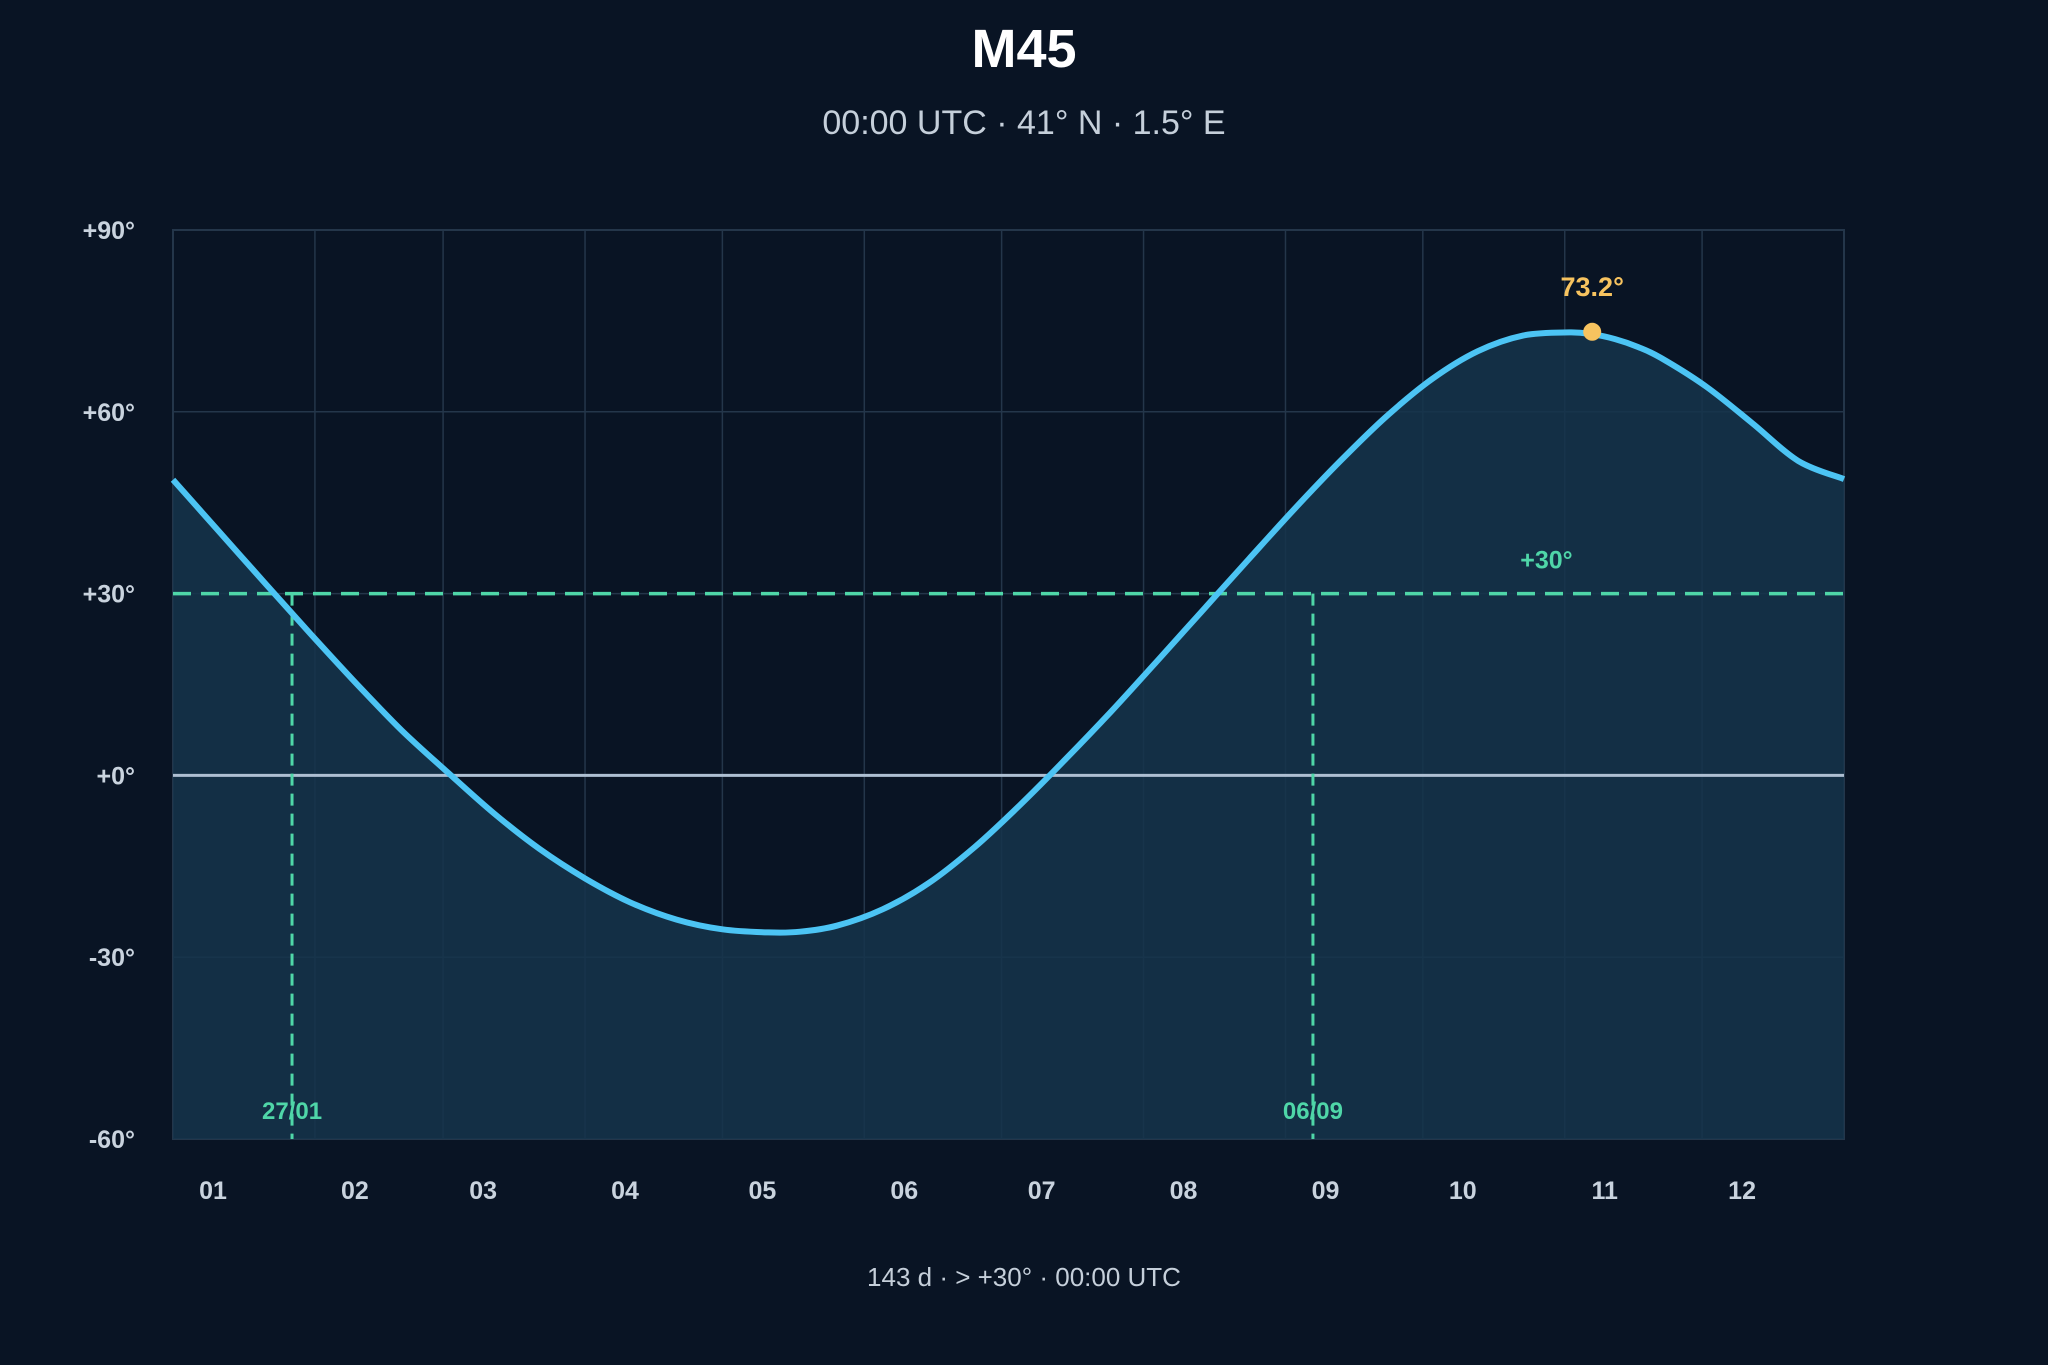  I want to click on x-tick-label: 05, so click(762, 1191).